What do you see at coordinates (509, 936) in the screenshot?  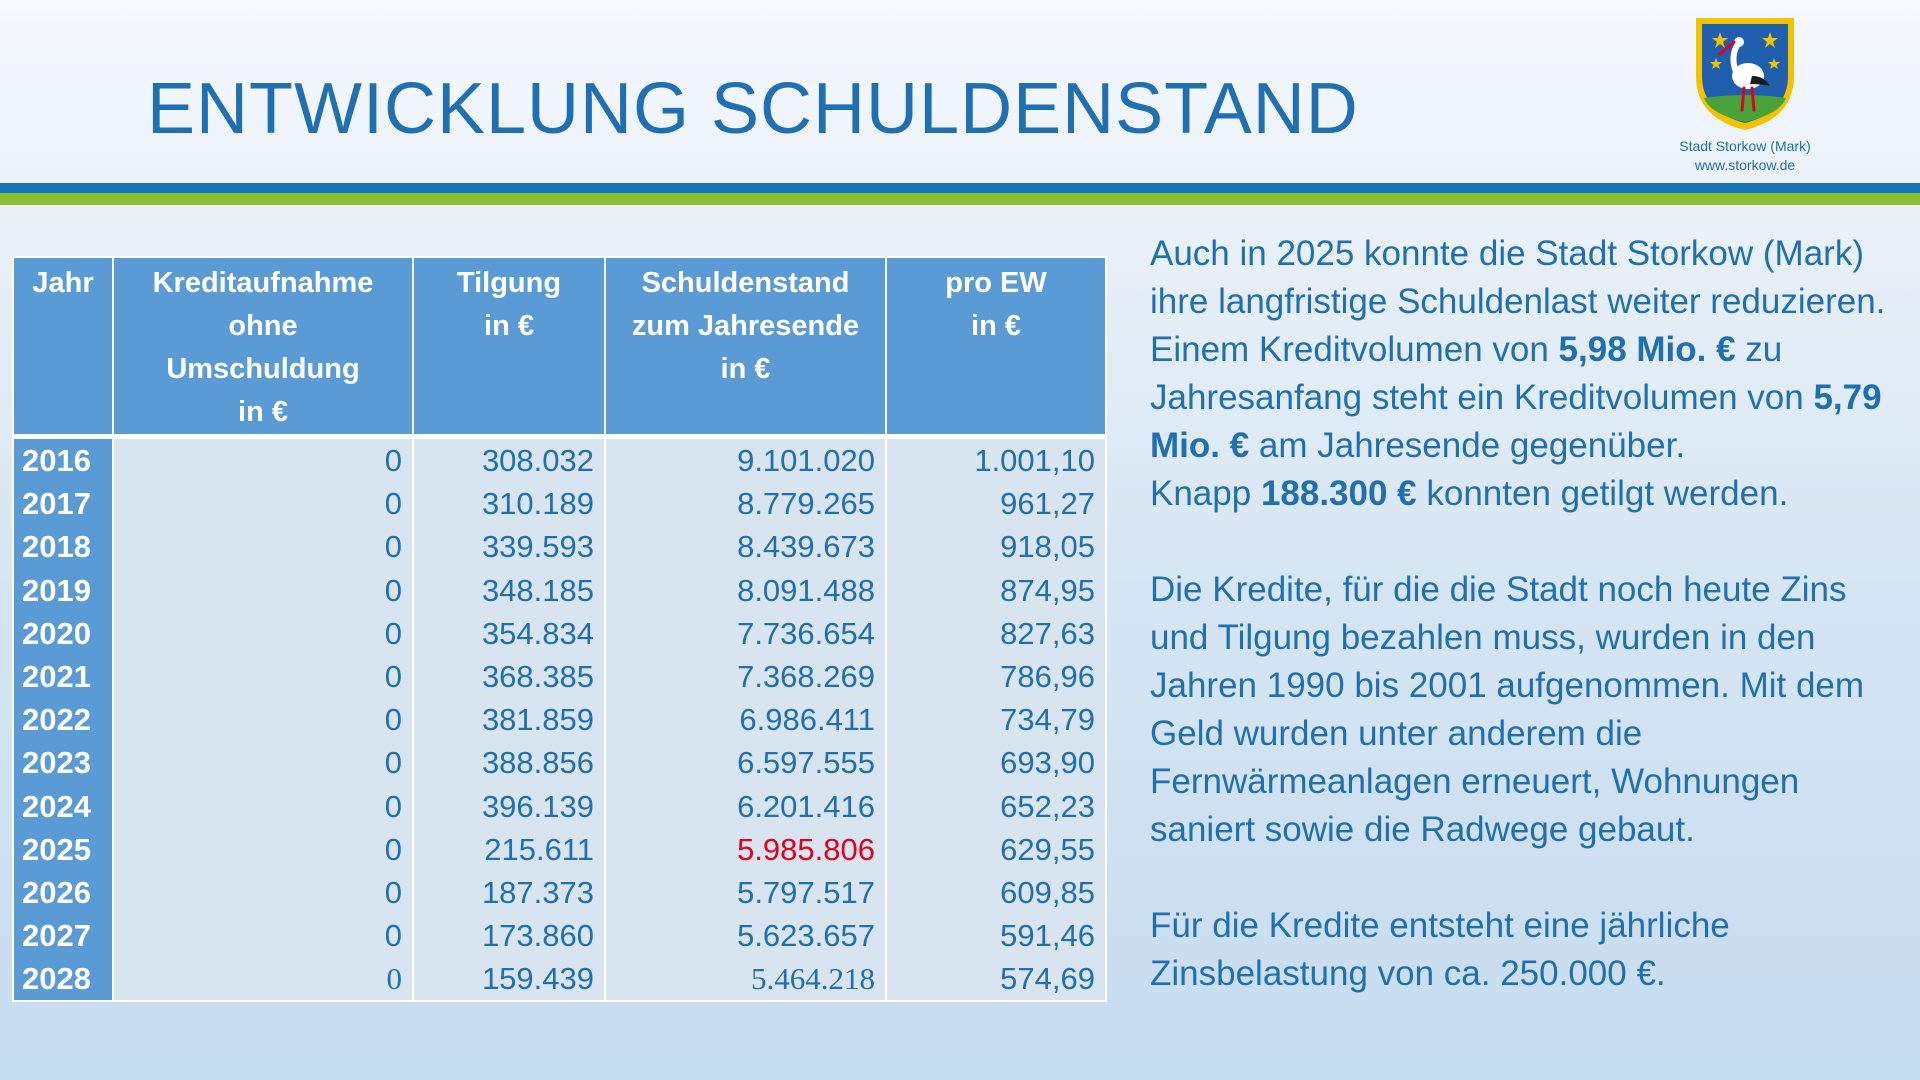 I see `cell-repayment: 173.860` at bounding box center [509, 936].